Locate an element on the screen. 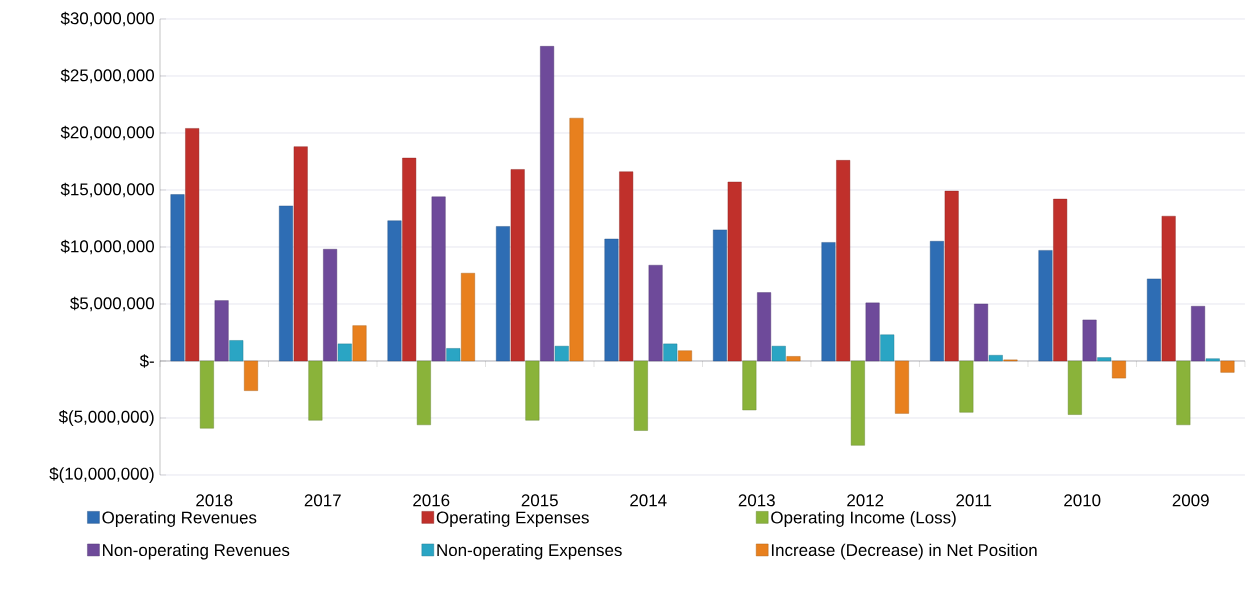 This screenshot has height=600, width=1247. x-tick-label: 2016 is located at coordinates (431, 500).